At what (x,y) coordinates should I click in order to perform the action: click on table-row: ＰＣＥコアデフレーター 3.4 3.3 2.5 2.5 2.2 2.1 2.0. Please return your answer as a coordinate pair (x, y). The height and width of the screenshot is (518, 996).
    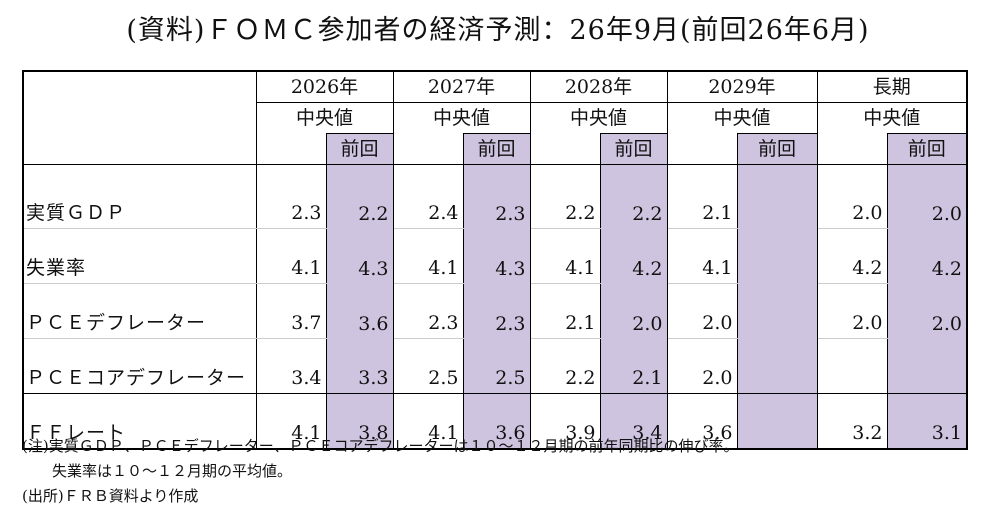
    Looking at the image, I should click on (495, 366).